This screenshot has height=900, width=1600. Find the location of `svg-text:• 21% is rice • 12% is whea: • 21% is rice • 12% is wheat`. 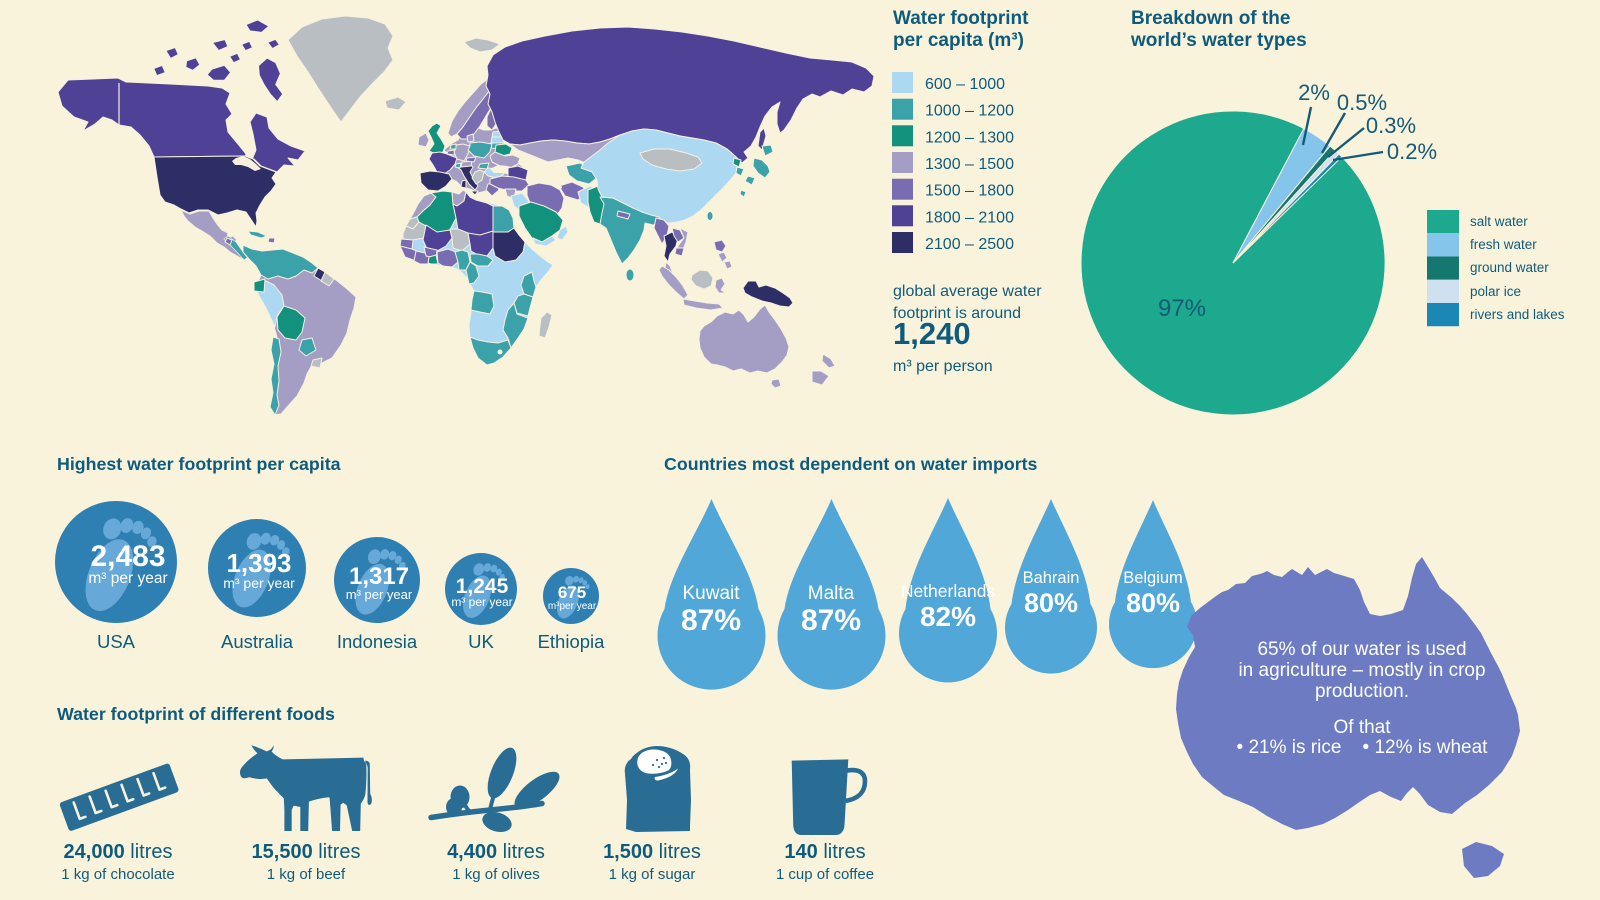

svg-text:• 21% is rice • 12% is whea: • 21% is rice • 12% is wheat is located at coordinates (1363, 747).